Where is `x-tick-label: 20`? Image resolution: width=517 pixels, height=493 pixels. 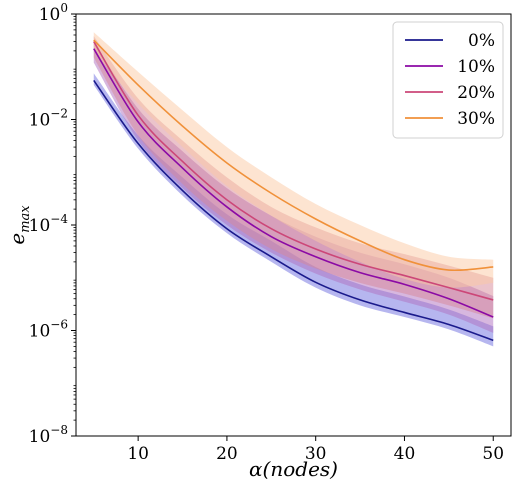 x-tick-label: 20 is located at coordinates (227, 454).